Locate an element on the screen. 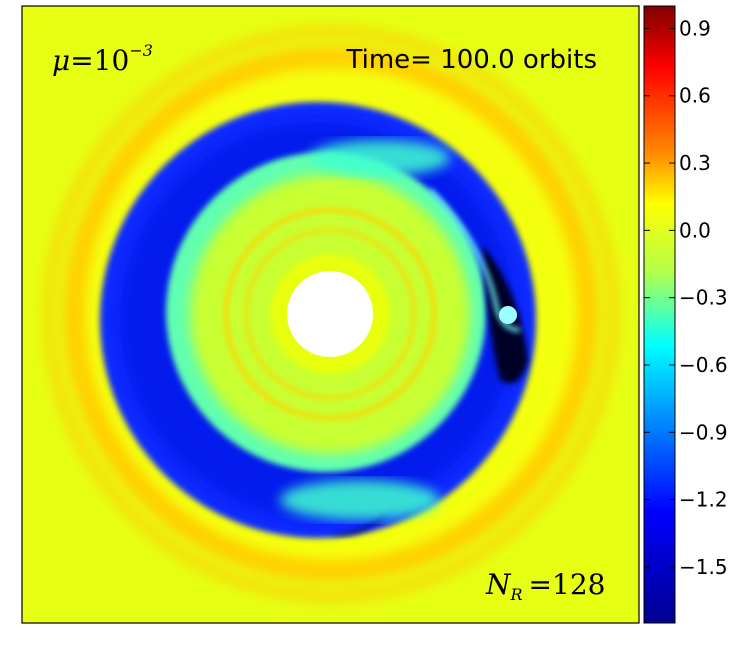 This screenshot has height=650, width=750. planet-marker is located at coordinates (508, 315).